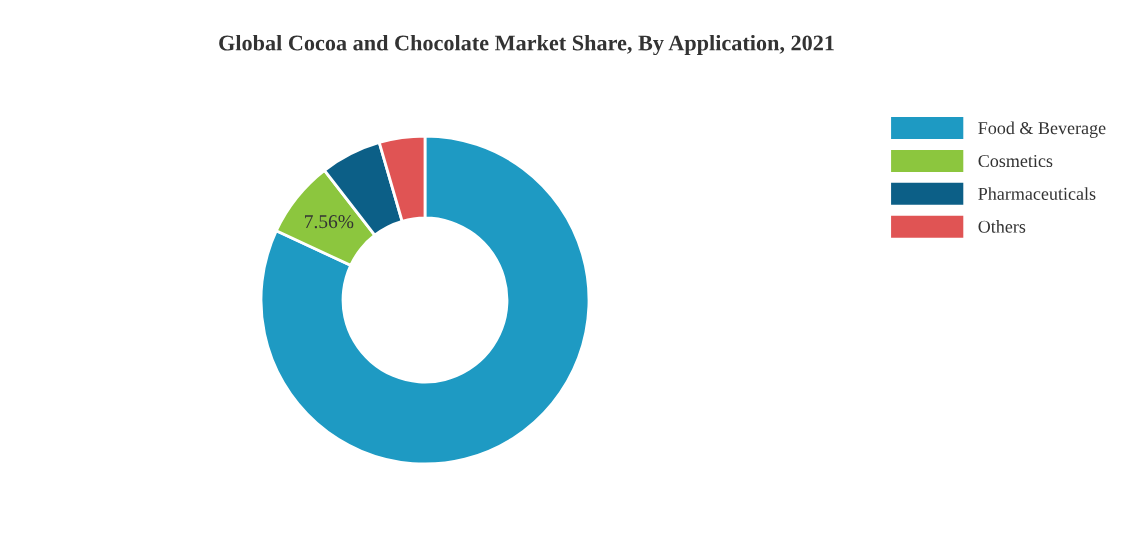 This screenshot has width=1128, height=560. I want to click on legend-label: Pharmaceuticals, so click(1037, 193).